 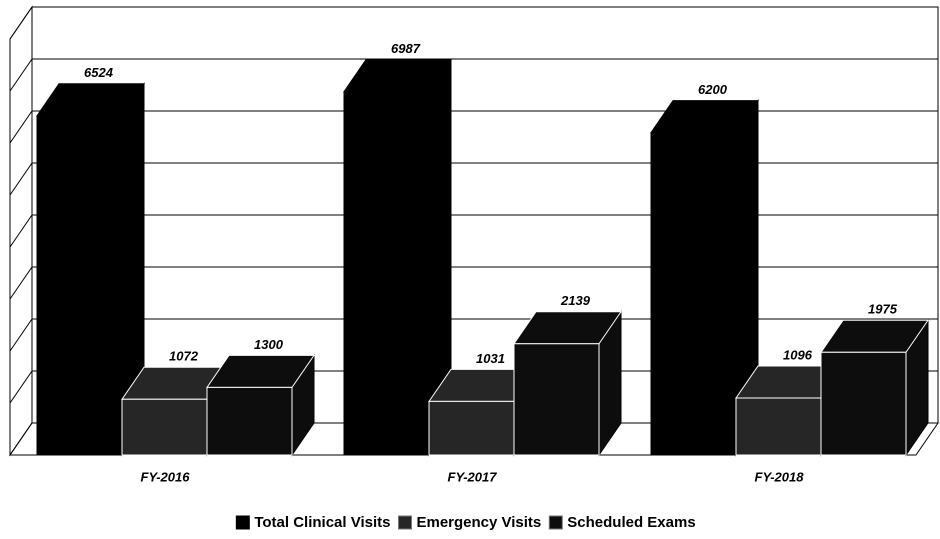 What do you see at coordinates (406, 48) in the screenshot?
I see `value-label: 6987` at bounding box center [406, 48].